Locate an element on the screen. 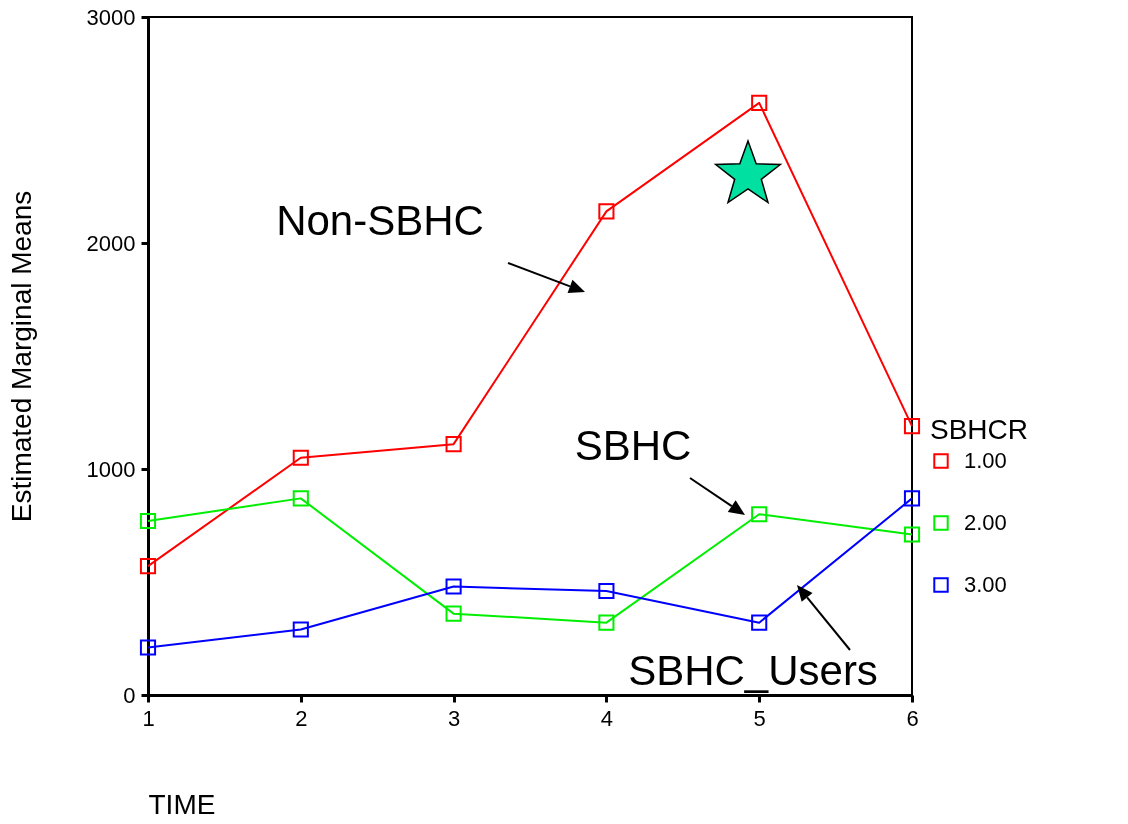  y-tick-label: 2000 is located at coordinates (111, 243).